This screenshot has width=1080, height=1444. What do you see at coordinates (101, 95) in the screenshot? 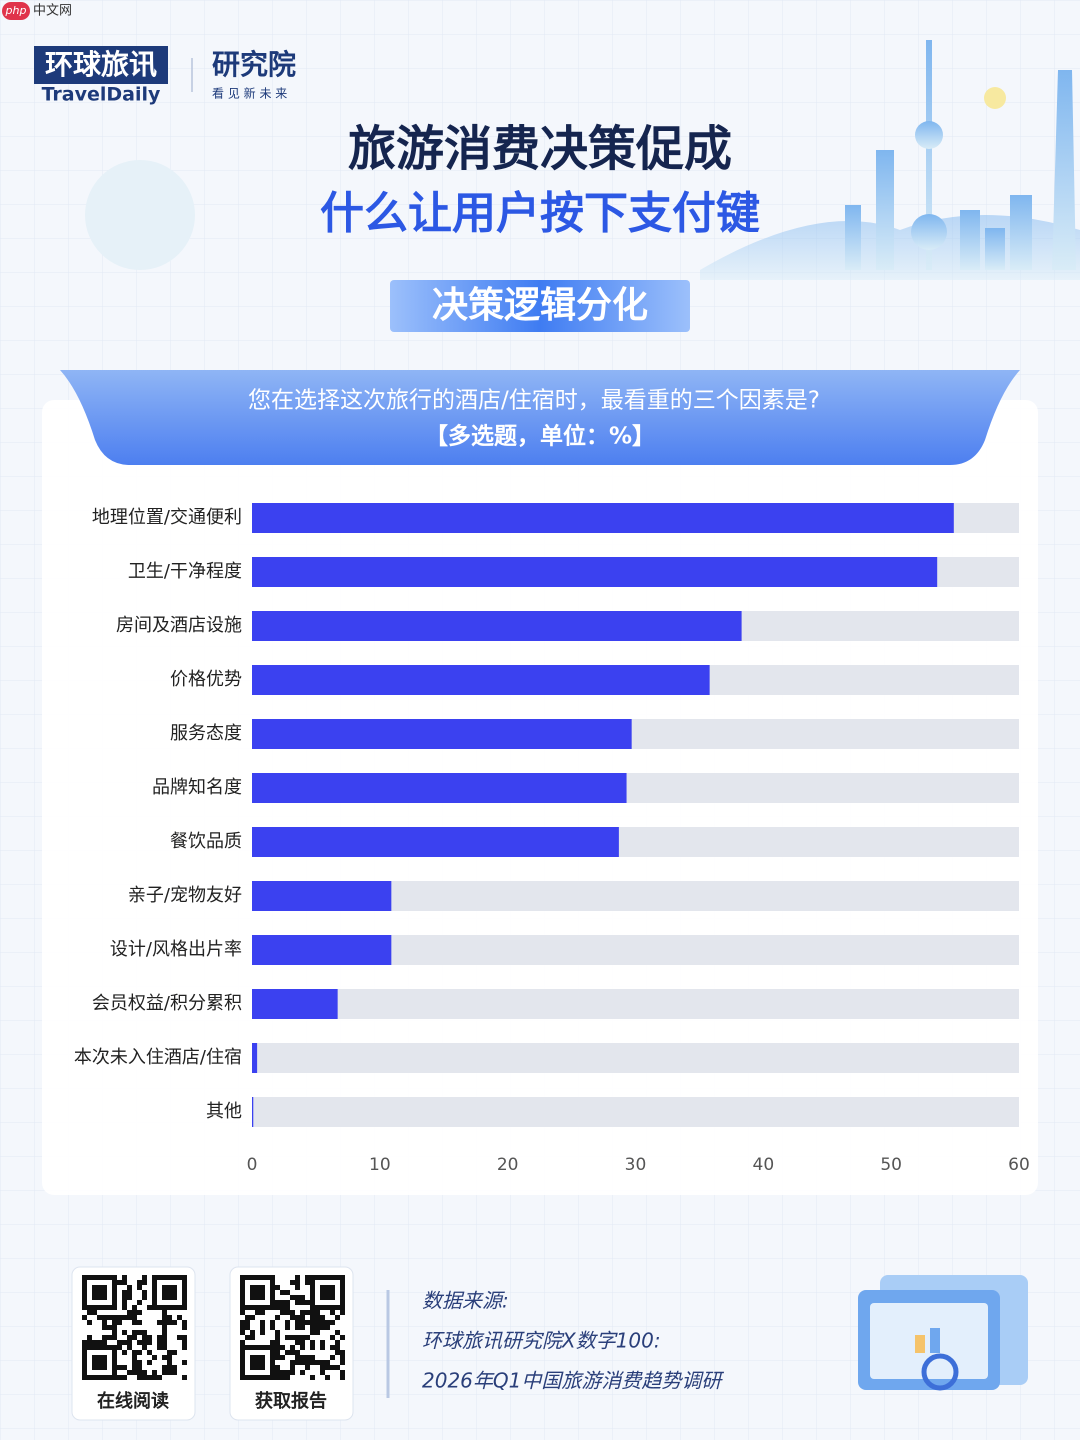
I see `brand-en: TravelDaily` at bounding box center [101, 95].